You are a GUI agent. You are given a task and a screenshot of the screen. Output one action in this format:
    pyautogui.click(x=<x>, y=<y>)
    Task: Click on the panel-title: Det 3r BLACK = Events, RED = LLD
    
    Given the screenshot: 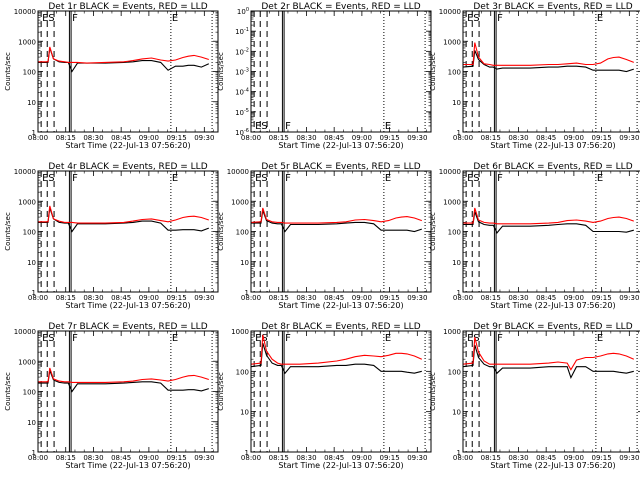 What is the action you would take?
    pyautogui.click(x=552, y=7)
    